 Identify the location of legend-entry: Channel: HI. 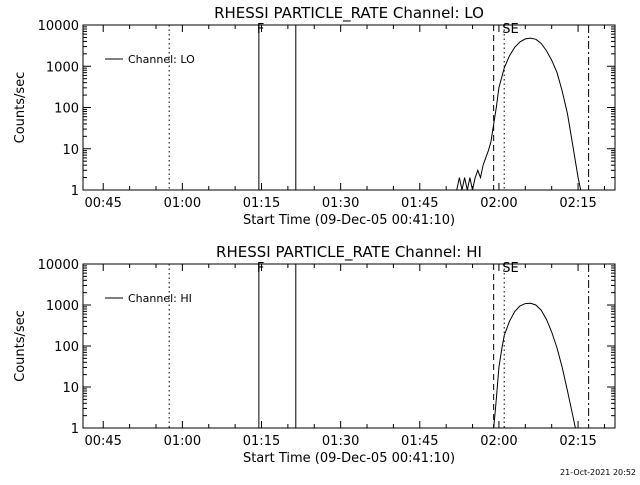
(160, 298).